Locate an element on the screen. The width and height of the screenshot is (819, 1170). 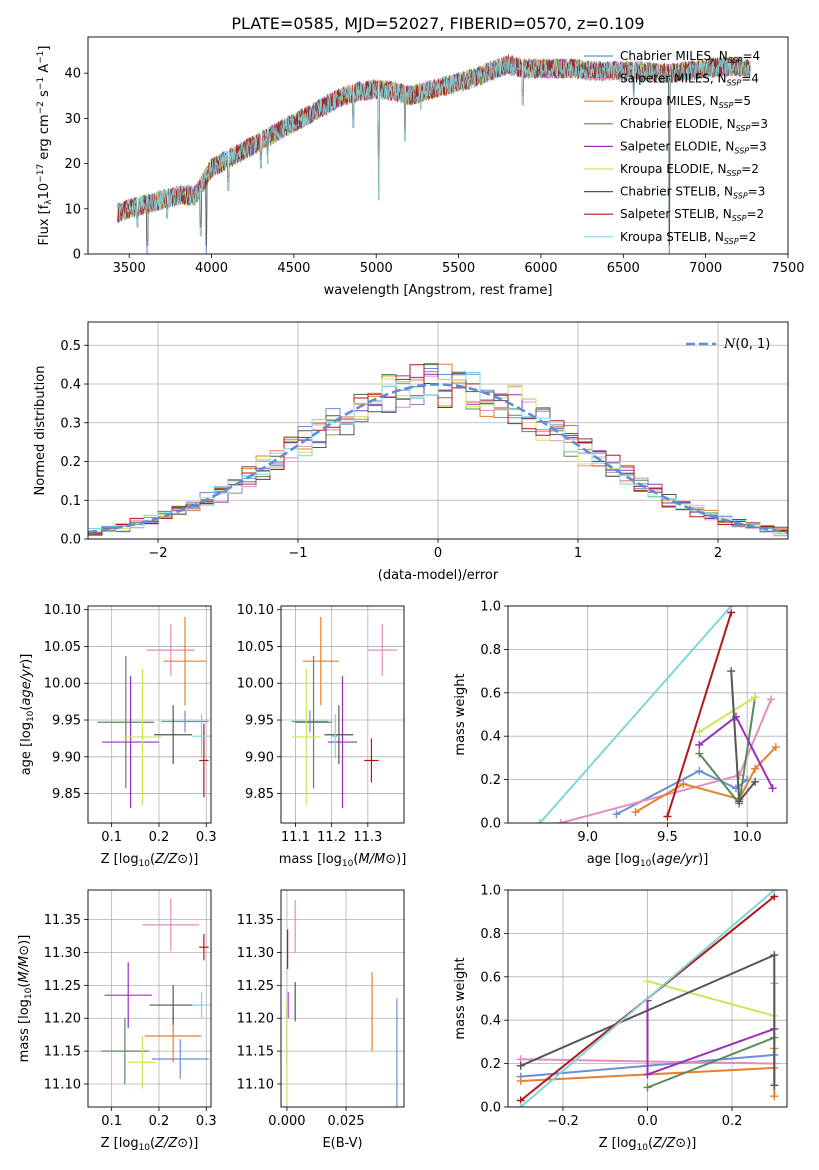
y-tick-label: 0.8 is located at coordinates (490, 650).